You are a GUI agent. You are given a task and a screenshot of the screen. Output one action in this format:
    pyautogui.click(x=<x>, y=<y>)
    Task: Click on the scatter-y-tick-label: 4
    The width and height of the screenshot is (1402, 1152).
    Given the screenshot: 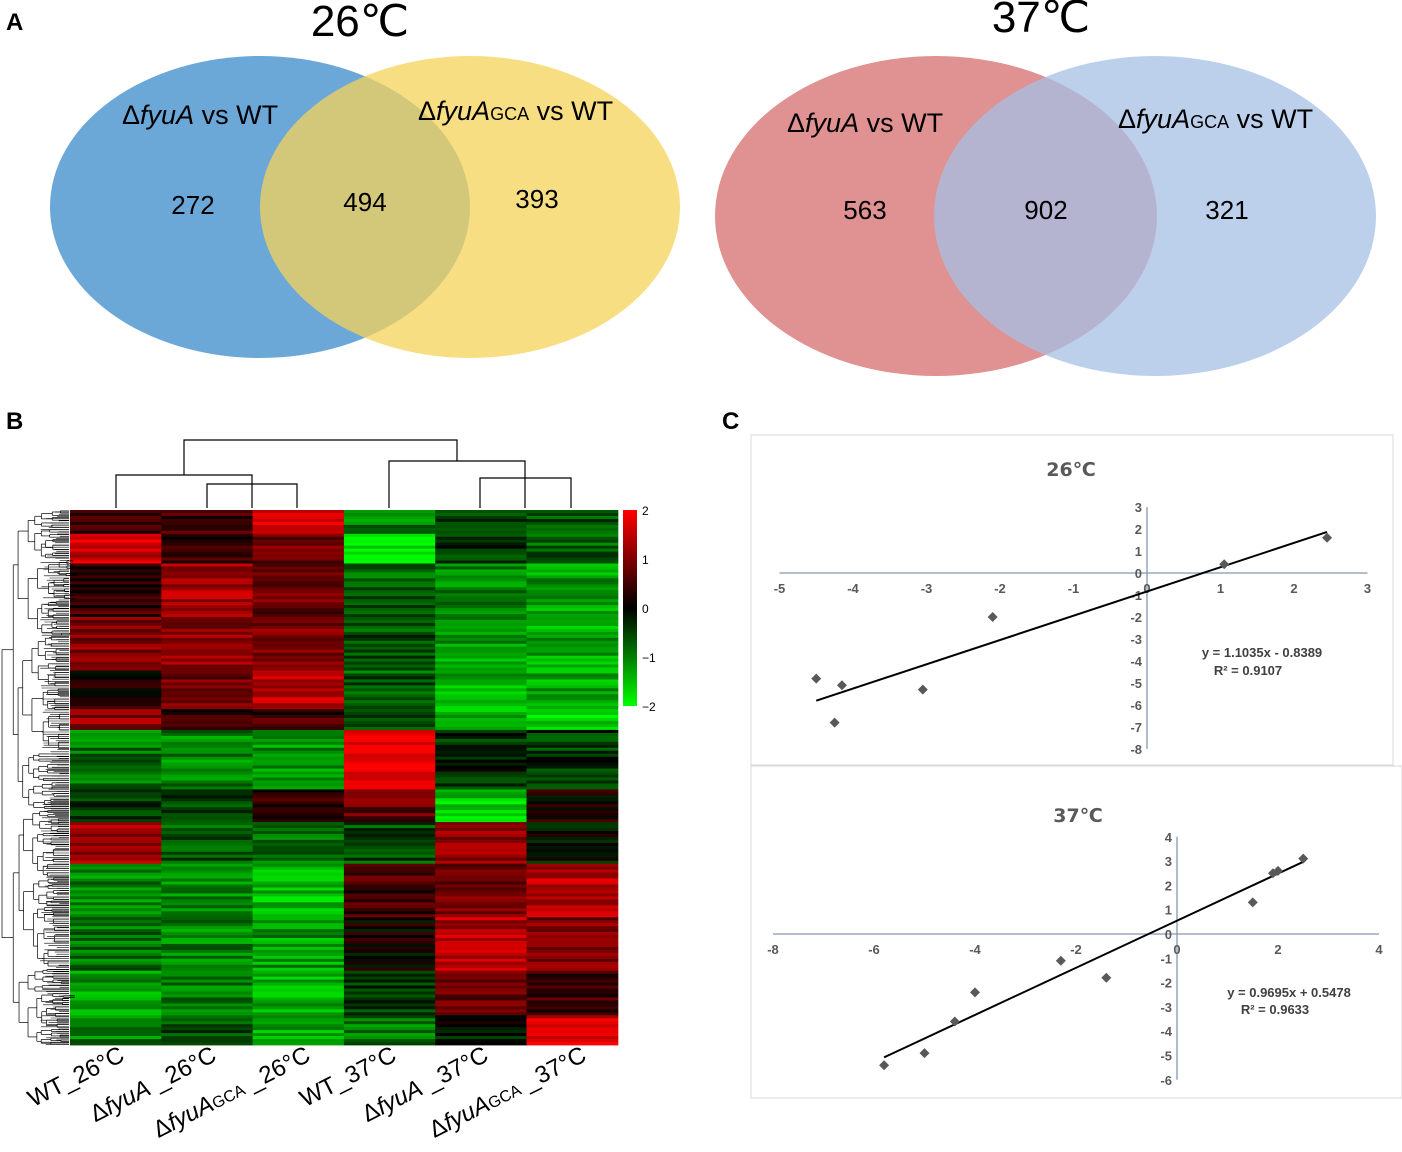 What is the action you would take?
    pyautogui.click(x=1169, y=837)
    